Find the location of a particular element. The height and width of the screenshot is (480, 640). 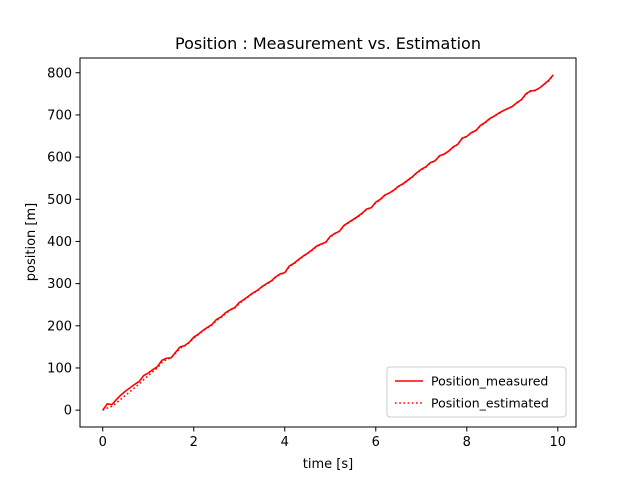

x-tick-label: 2 is located at coordinates (194, 442).